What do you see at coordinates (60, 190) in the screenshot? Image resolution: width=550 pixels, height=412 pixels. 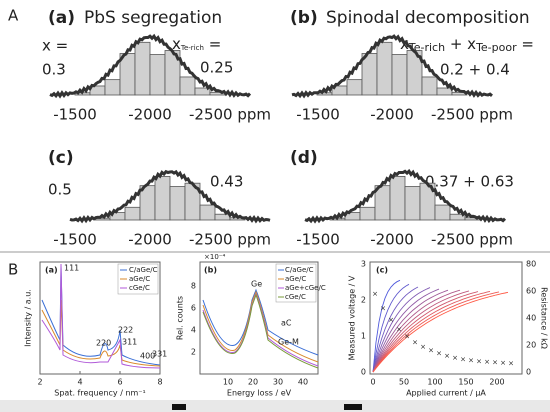 I see `annotation: 0.5` at bounding box center [60, 190].